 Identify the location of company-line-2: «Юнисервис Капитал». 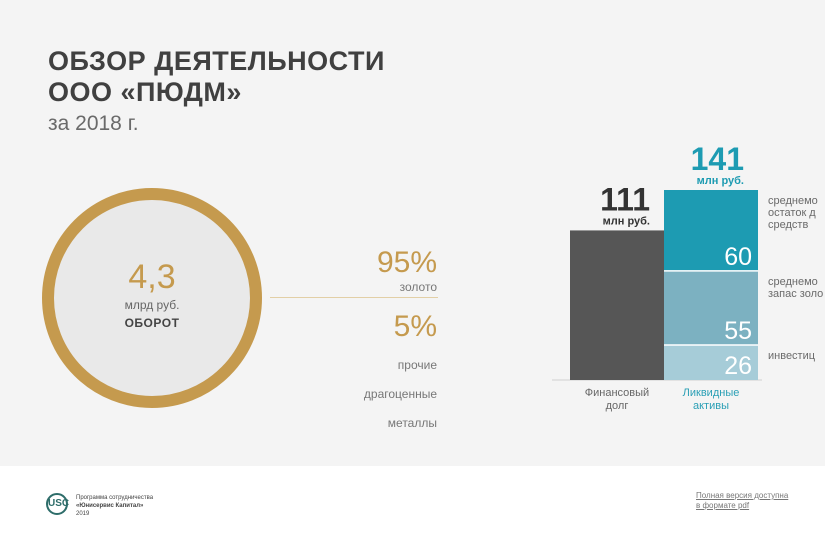
(110, 506).